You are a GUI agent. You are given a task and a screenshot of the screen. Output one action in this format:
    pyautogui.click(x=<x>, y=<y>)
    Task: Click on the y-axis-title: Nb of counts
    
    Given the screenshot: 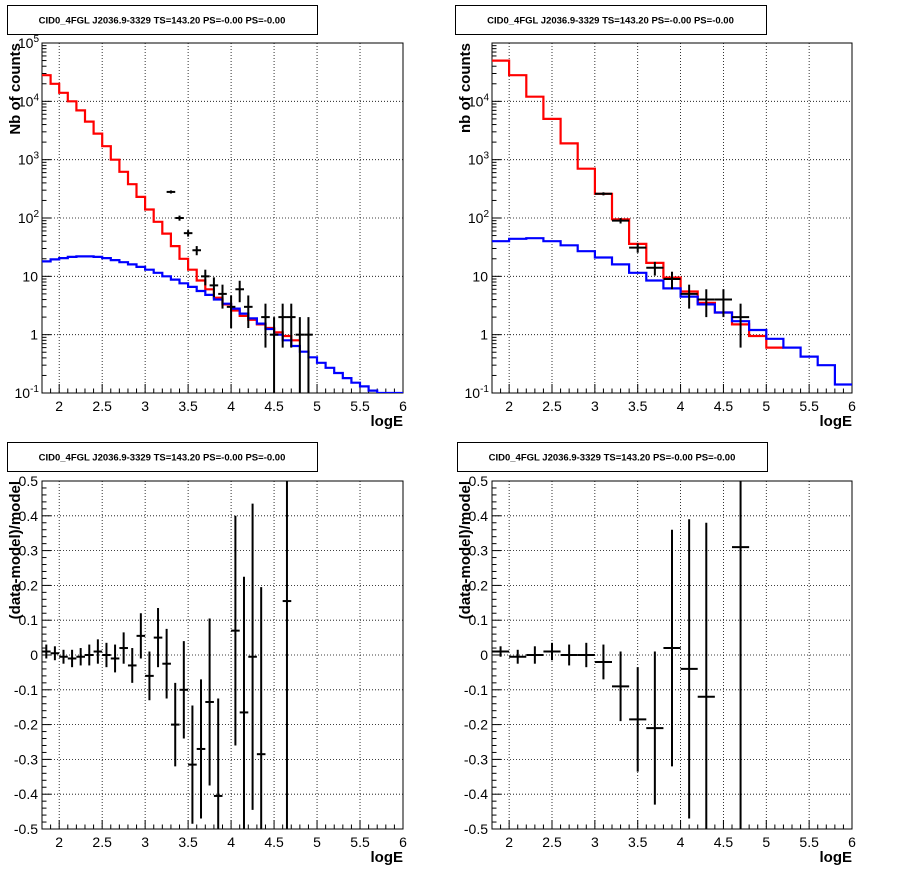 What is the action you would take?
    pyautogui.click(x=15, y=89)
    